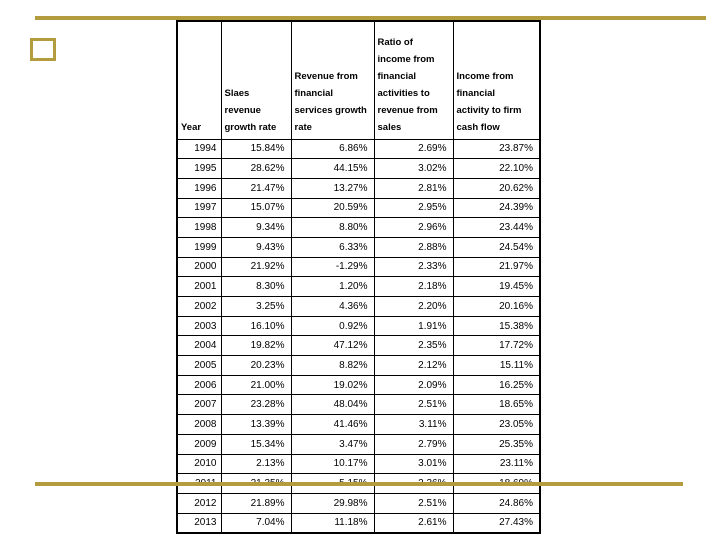 The width and height of the screenshot is (720, 540). What do you see at coordinates (413, 365) in the screenshot?
I see `value-cell: 2.12%` at bounding box center [413, 365].